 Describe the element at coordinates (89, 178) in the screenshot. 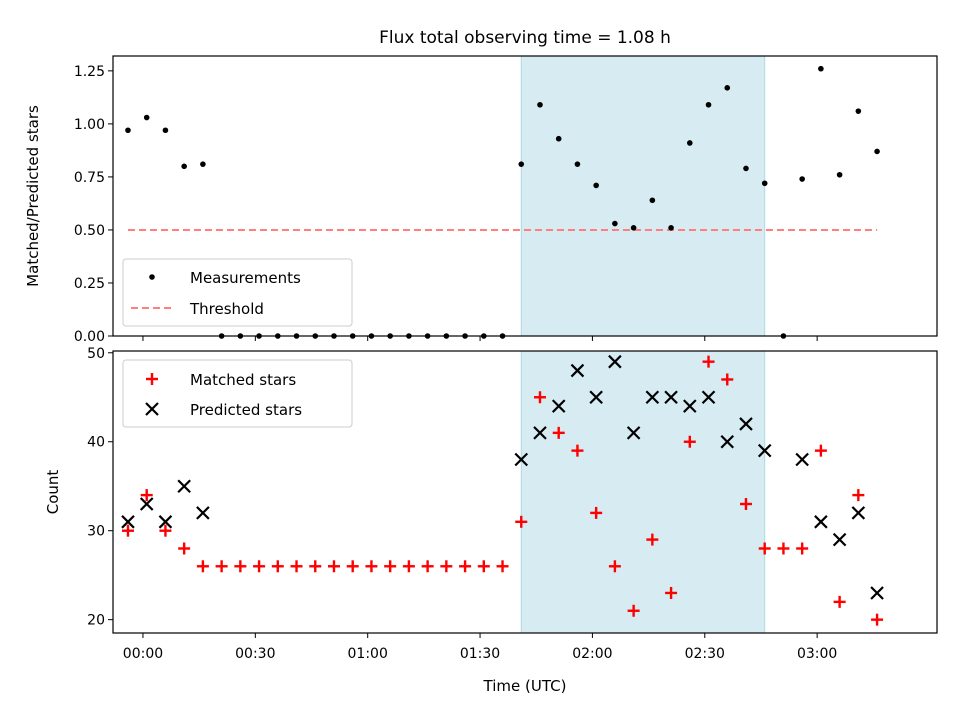

I see `y-tick-label: 0.75` at that location.